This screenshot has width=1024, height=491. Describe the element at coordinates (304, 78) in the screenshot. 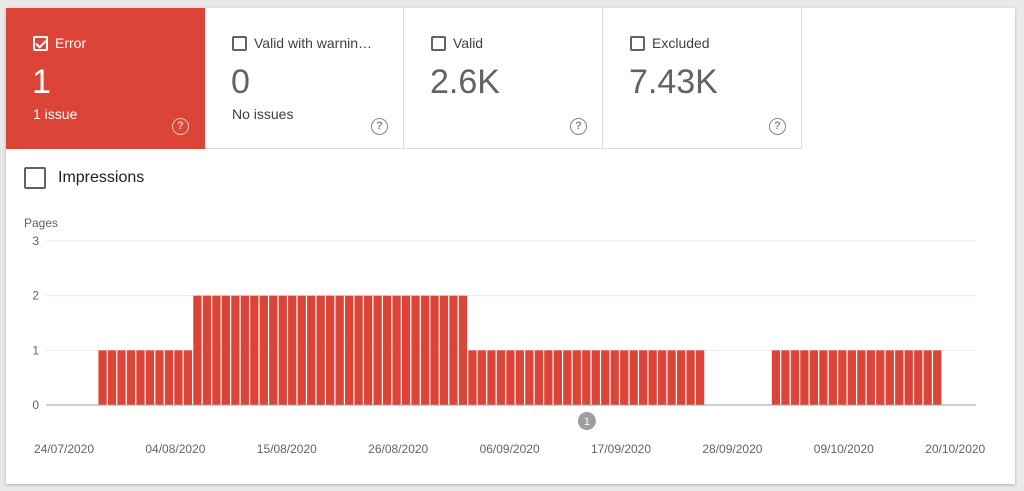

I see `tile-valid-with-warnings: Valid with warnin… 0 No issues ?` at that location.